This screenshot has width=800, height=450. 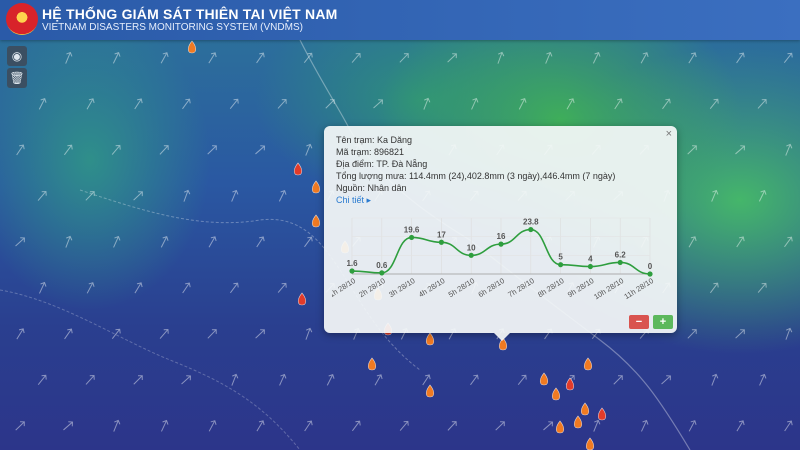 What do you see at coordinates (402, 287) in the screenshot?
I see `x-tick-label: 3h 28/10` at bounding box center [402, 287].